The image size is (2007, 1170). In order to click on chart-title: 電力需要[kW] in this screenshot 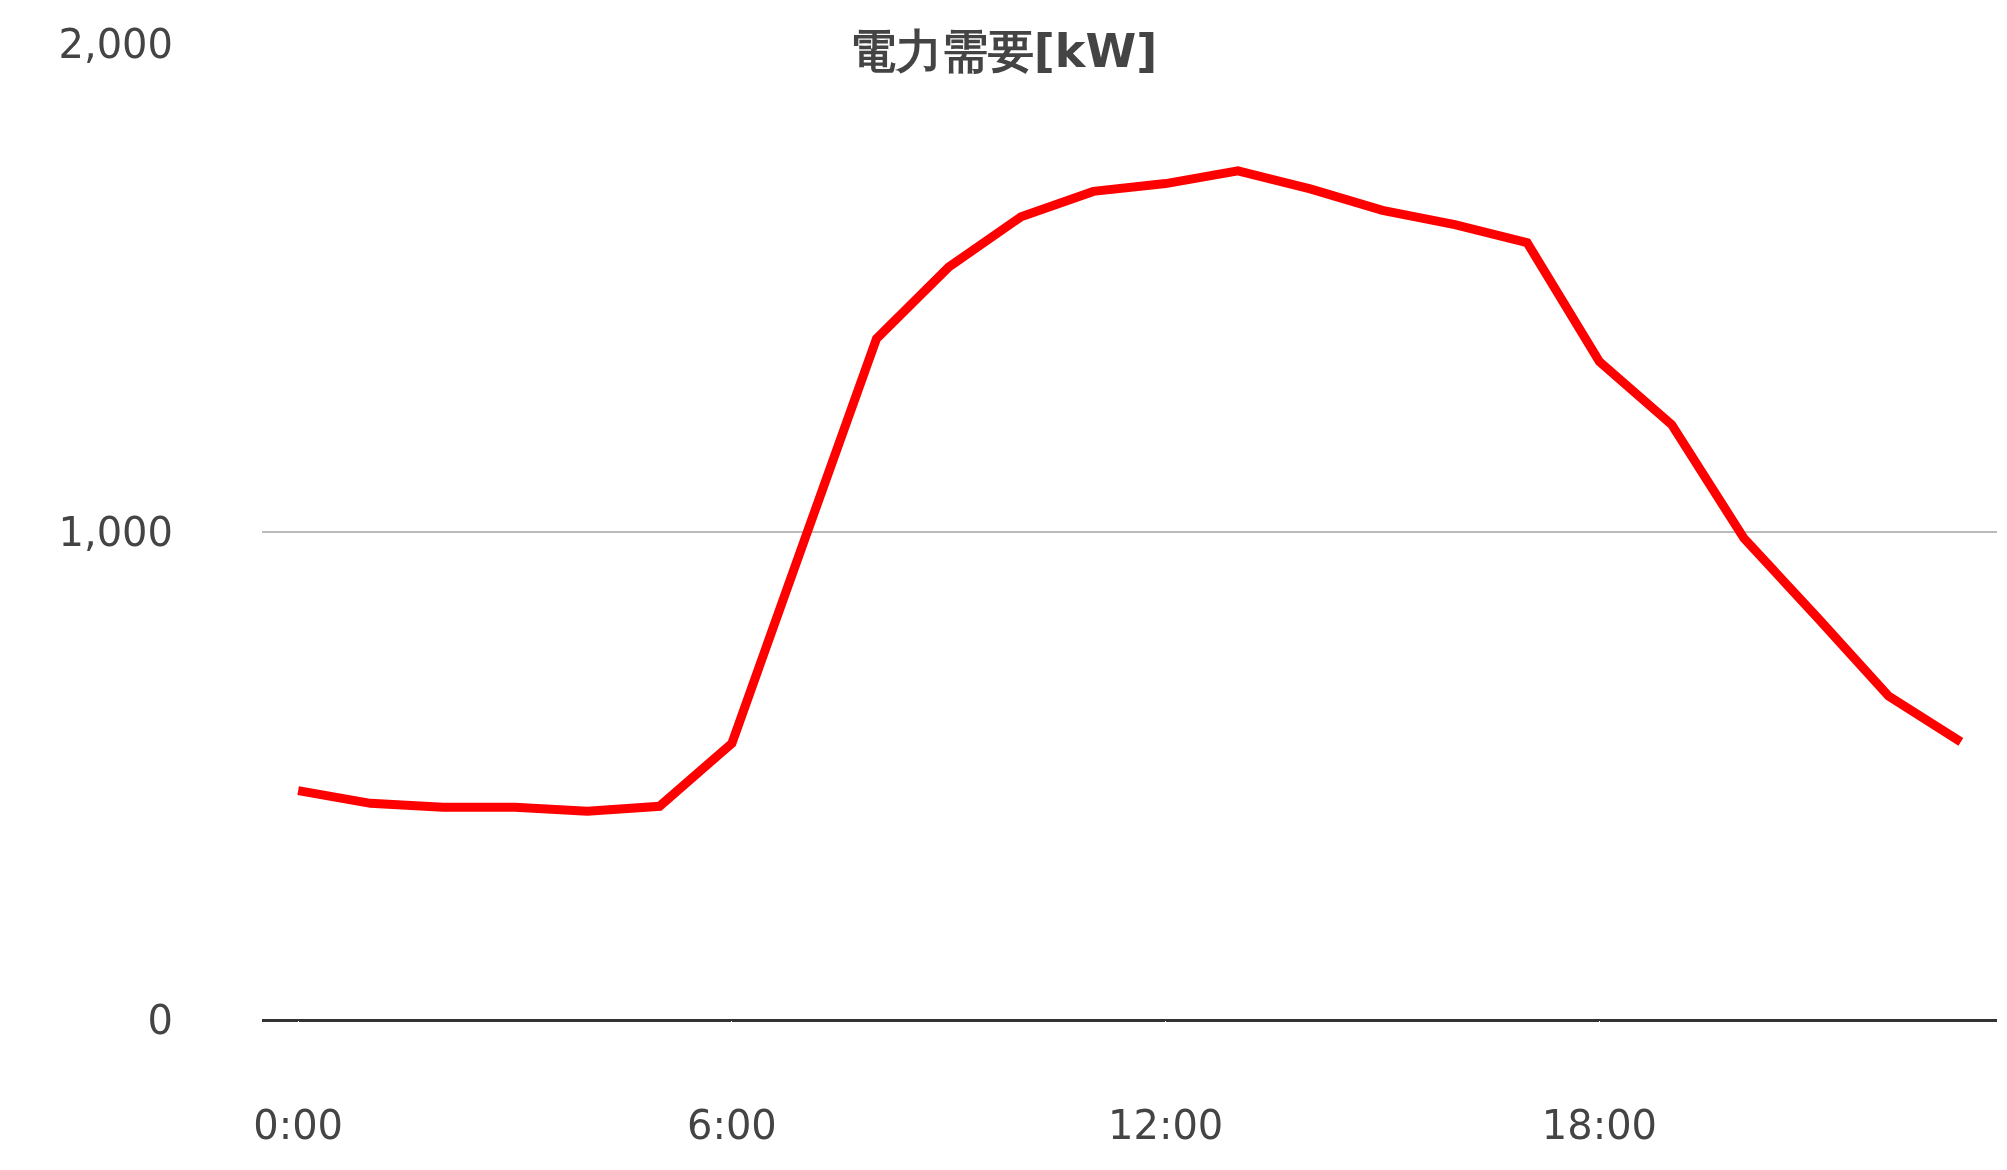, I will do `click(1003, 51)`.